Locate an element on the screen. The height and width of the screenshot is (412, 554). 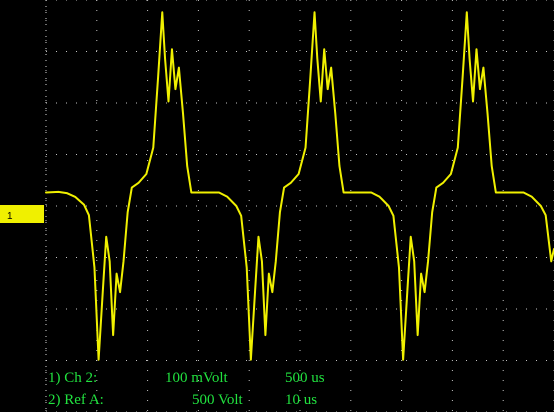
channel-marker-bar is located at coordinates (22, 214).